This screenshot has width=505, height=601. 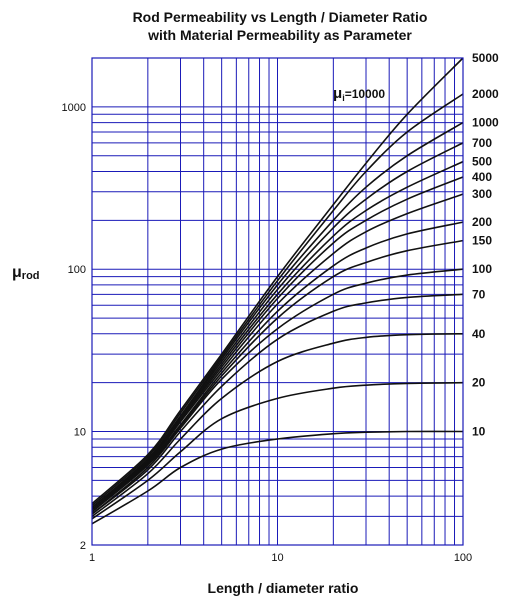 I want to click on y-axis-label-sub: rod, so click(x=31, y=276).